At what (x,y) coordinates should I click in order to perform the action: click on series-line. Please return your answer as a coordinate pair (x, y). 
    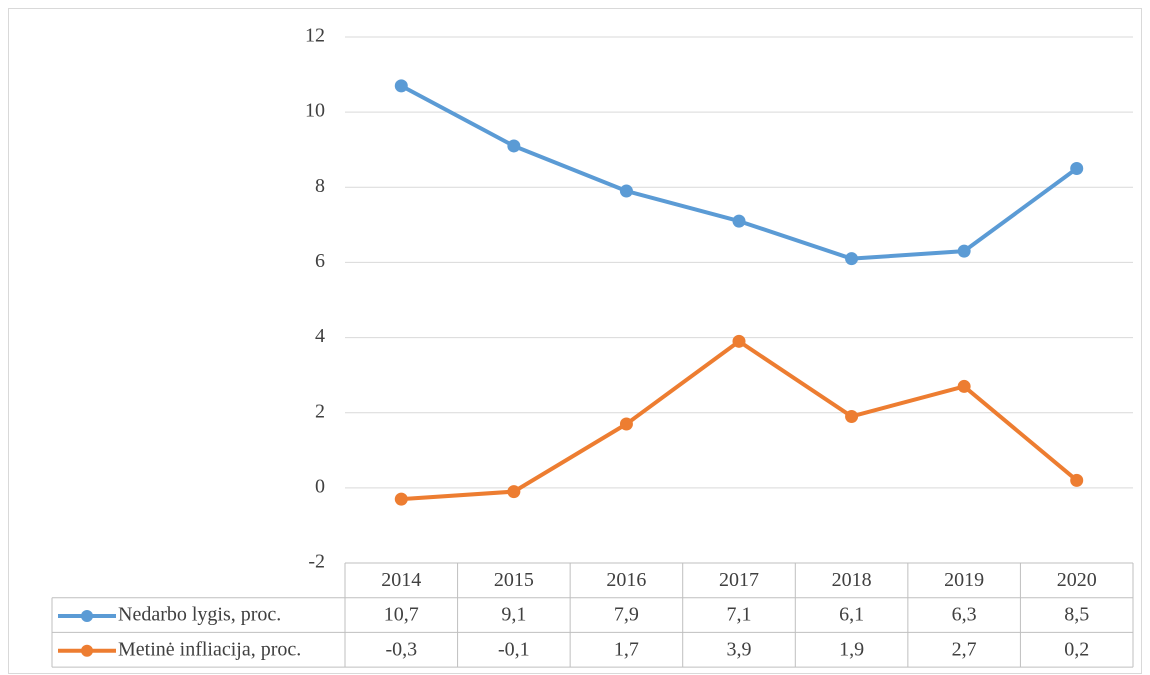
    Looking at the image, I should click on (739, 420).